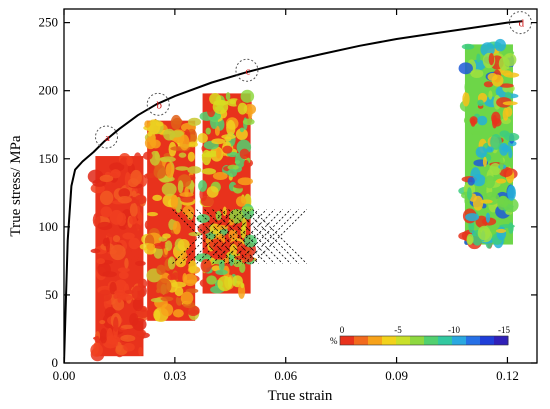 This screenshot has height=409, width=550. I want to click on y-tick-label: 50, so click(51, 294).